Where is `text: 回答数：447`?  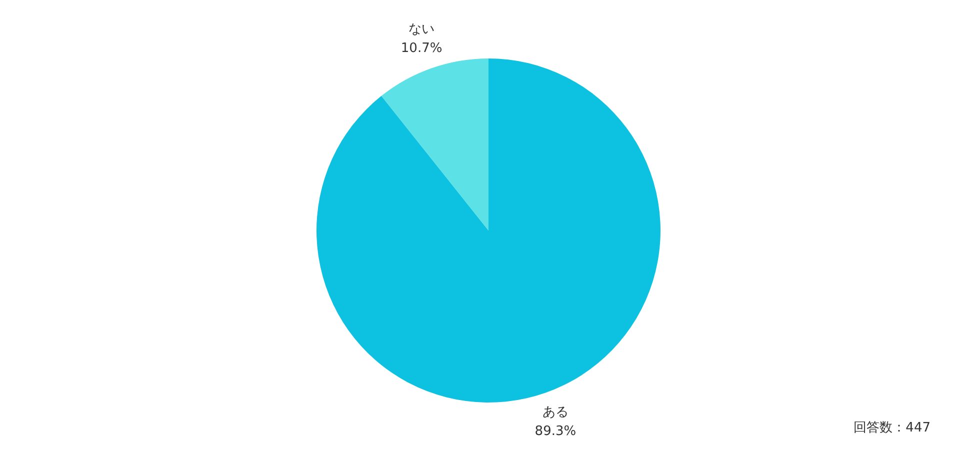 text: 回答数：447 is located at coordinates (892, 428).